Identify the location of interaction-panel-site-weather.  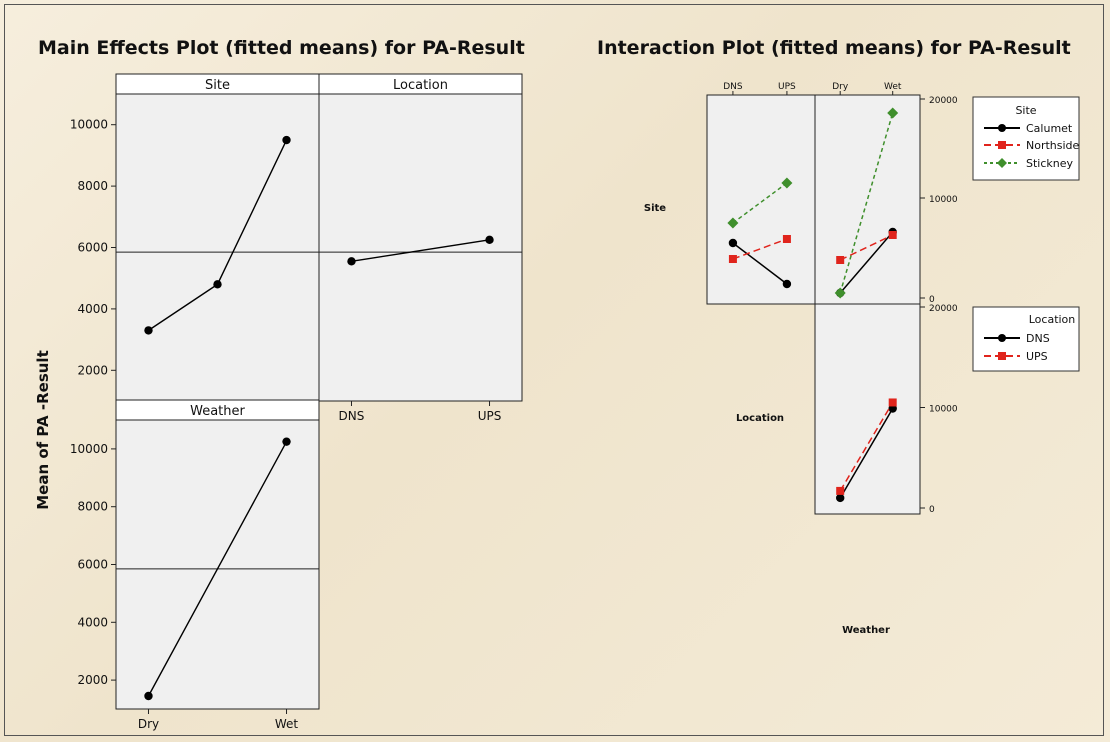
(867, 199).